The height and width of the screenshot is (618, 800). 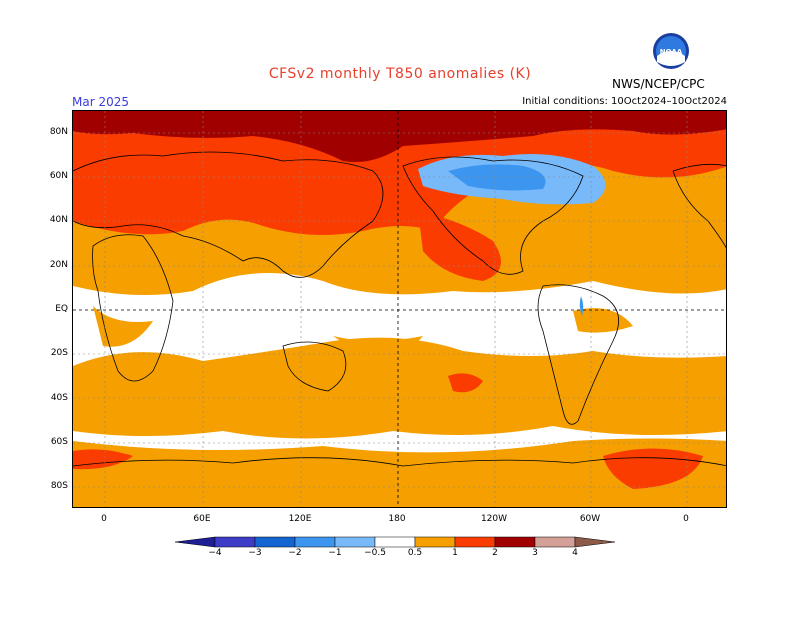 I want to click on initial-conditions: Initial conditions: 10Oct2024–10Oct2024, so click(x=624, y=101).